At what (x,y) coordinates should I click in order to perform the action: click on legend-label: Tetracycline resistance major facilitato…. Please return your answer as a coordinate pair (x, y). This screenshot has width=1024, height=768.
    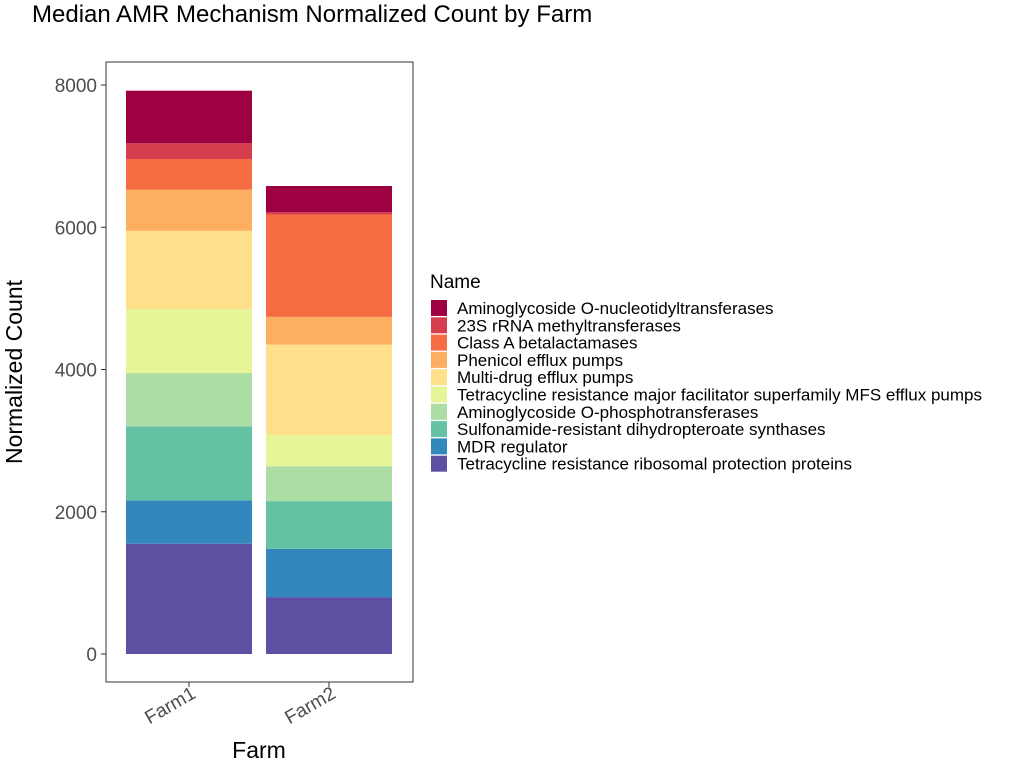
    Looking at the image, I should click on (719, 395).